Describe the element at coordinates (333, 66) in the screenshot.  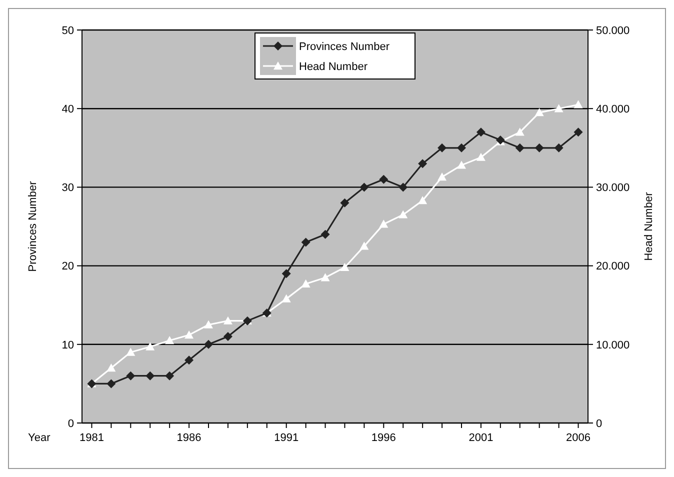
I see `legend-label: Head Number` at that location.